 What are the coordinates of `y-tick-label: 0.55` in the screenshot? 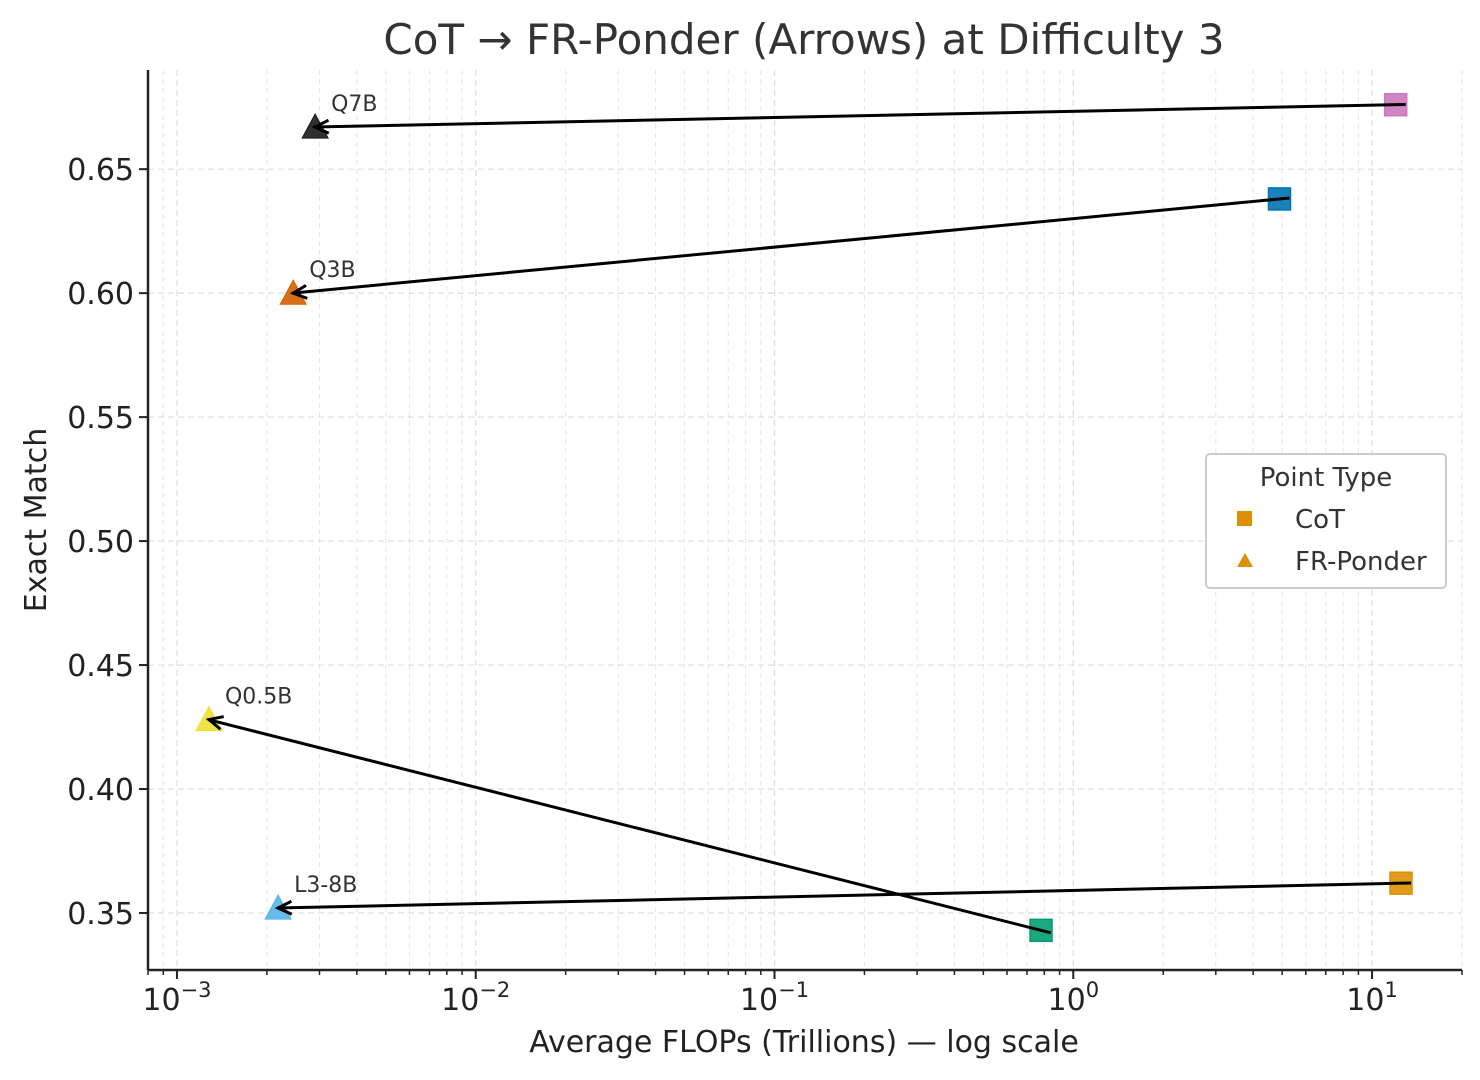 It's located at (100, 418).